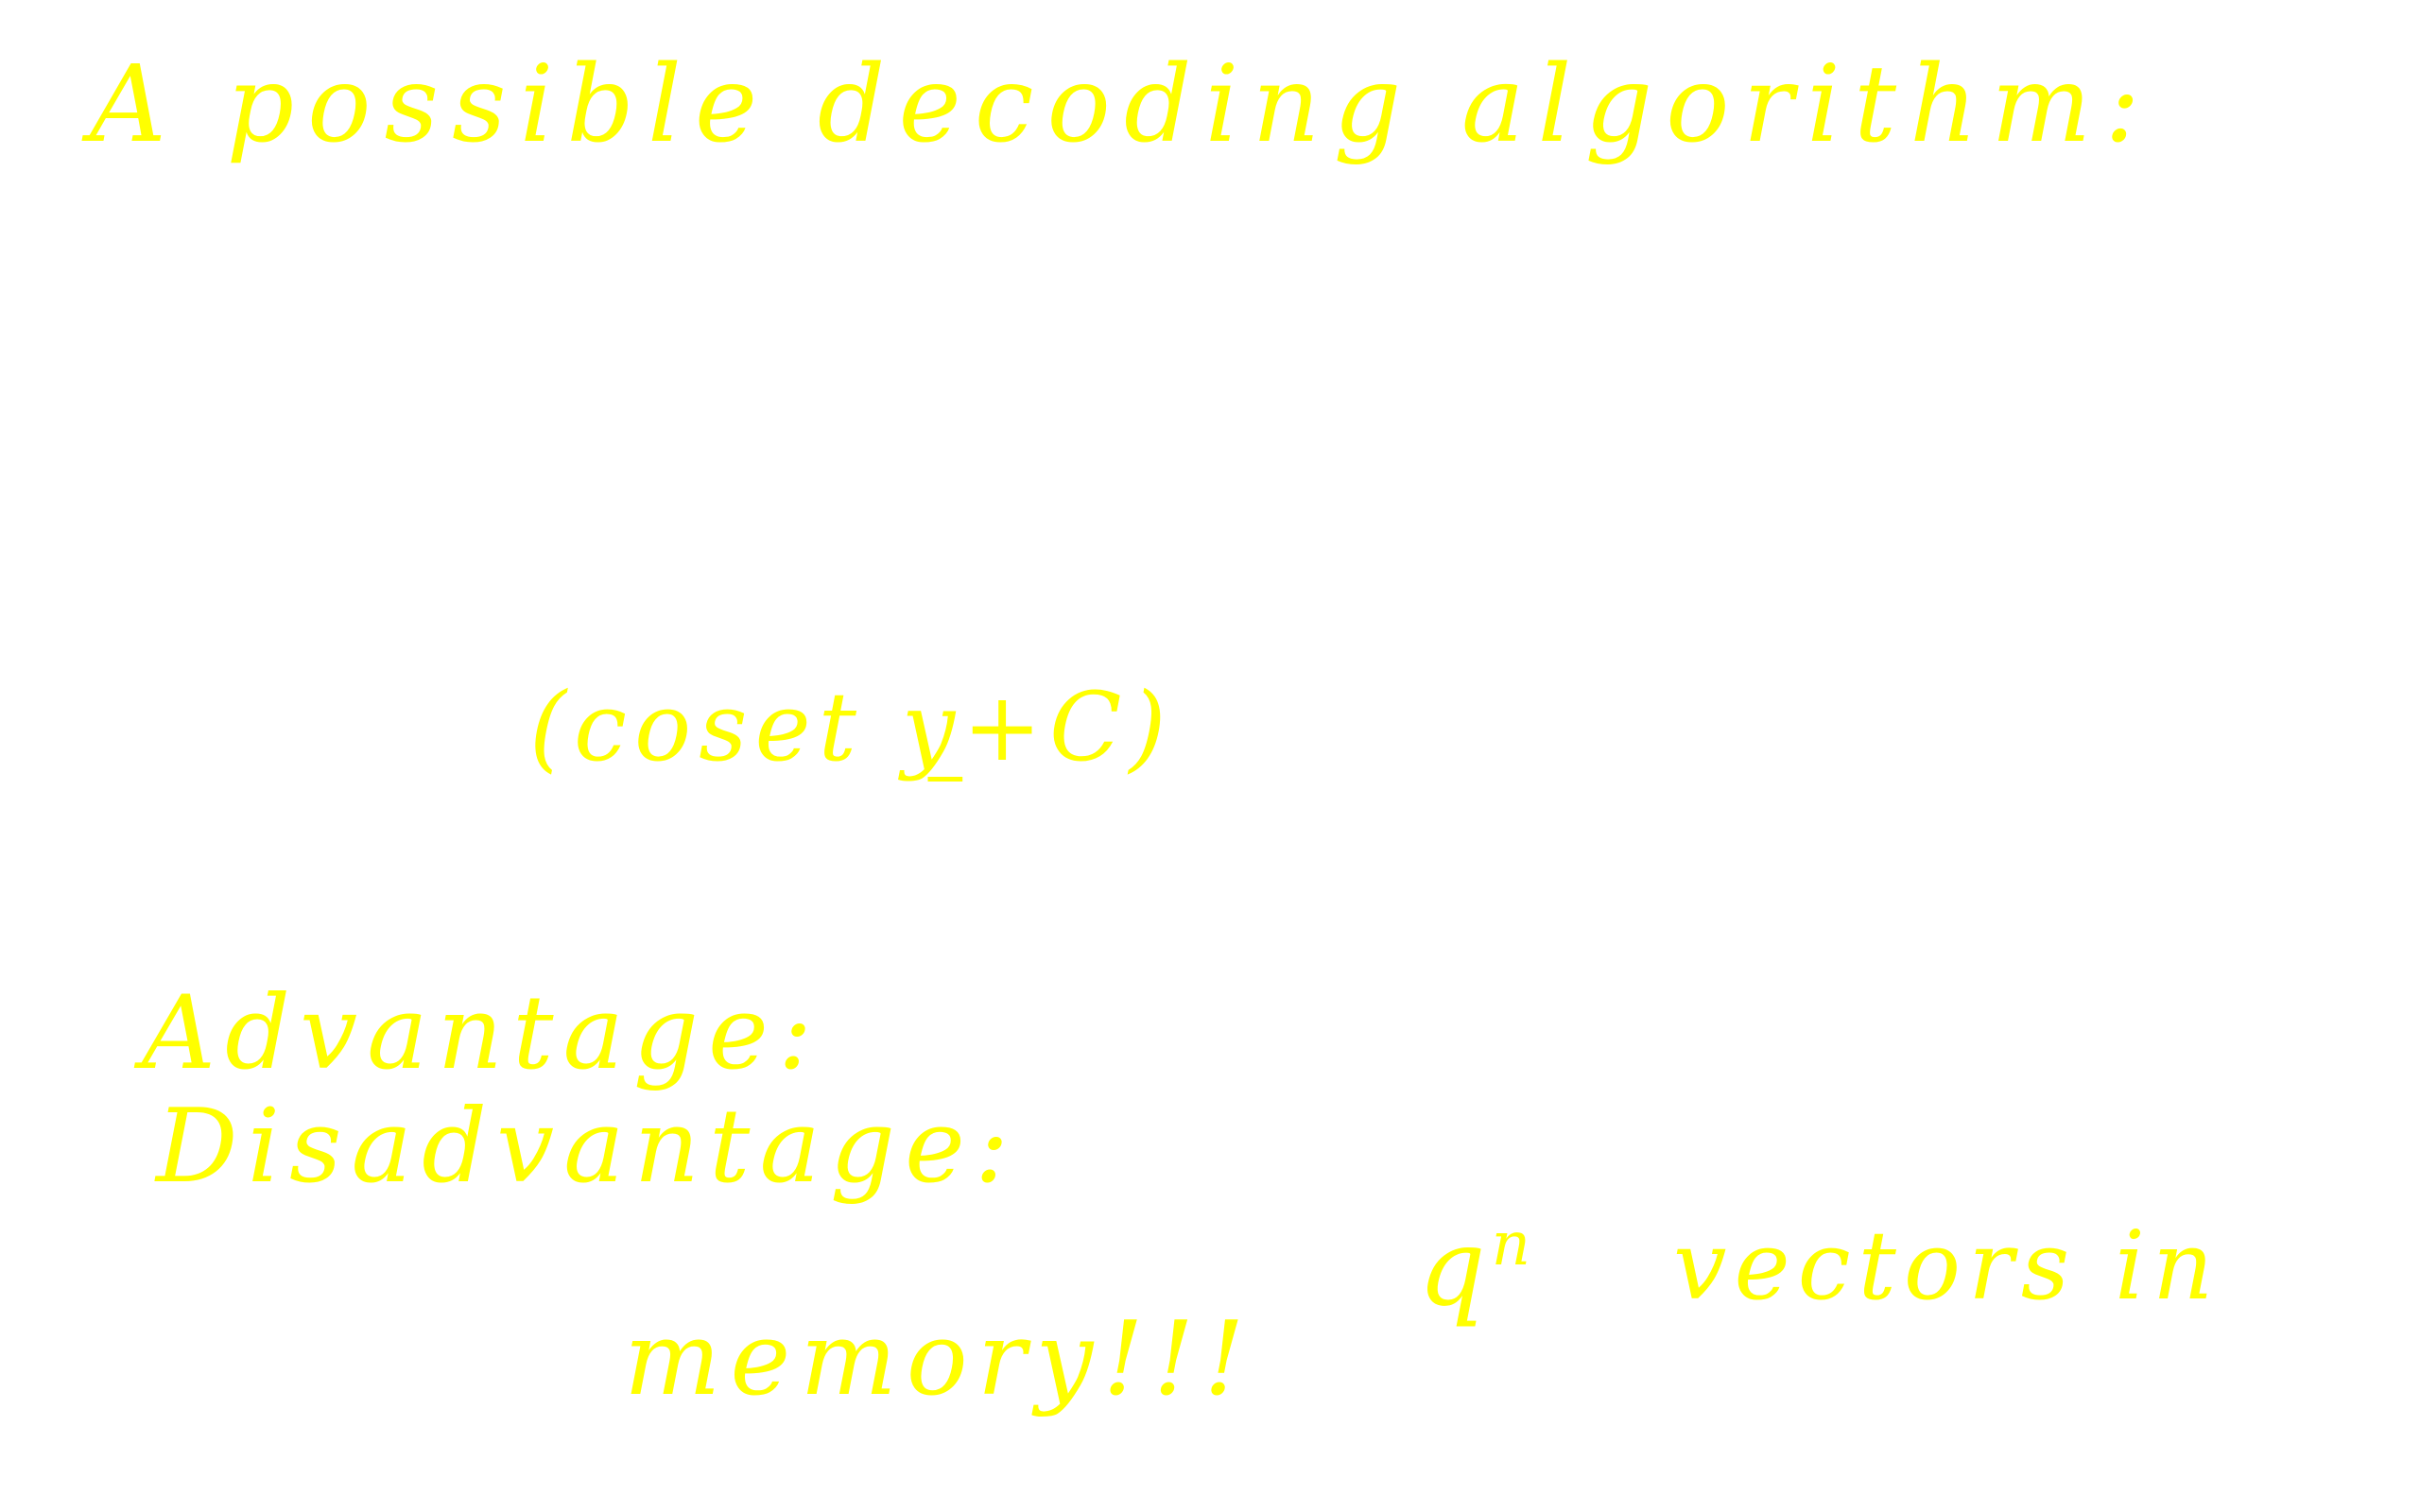  I want to click on coset-close-text: +C), so click(1068, 727).